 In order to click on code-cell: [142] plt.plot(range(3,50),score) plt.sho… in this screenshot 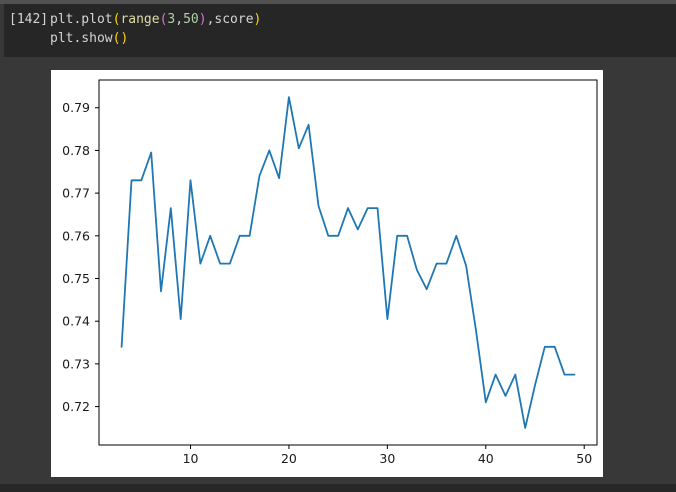, I will do `click(340, 30)`.